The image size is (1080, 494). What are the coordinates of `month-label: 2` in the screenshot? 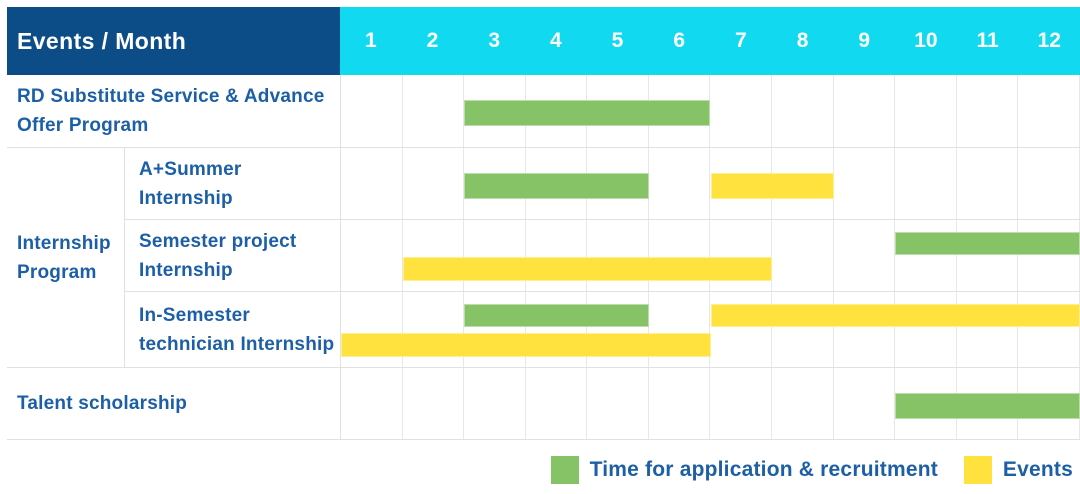 It's located at (432, 40).